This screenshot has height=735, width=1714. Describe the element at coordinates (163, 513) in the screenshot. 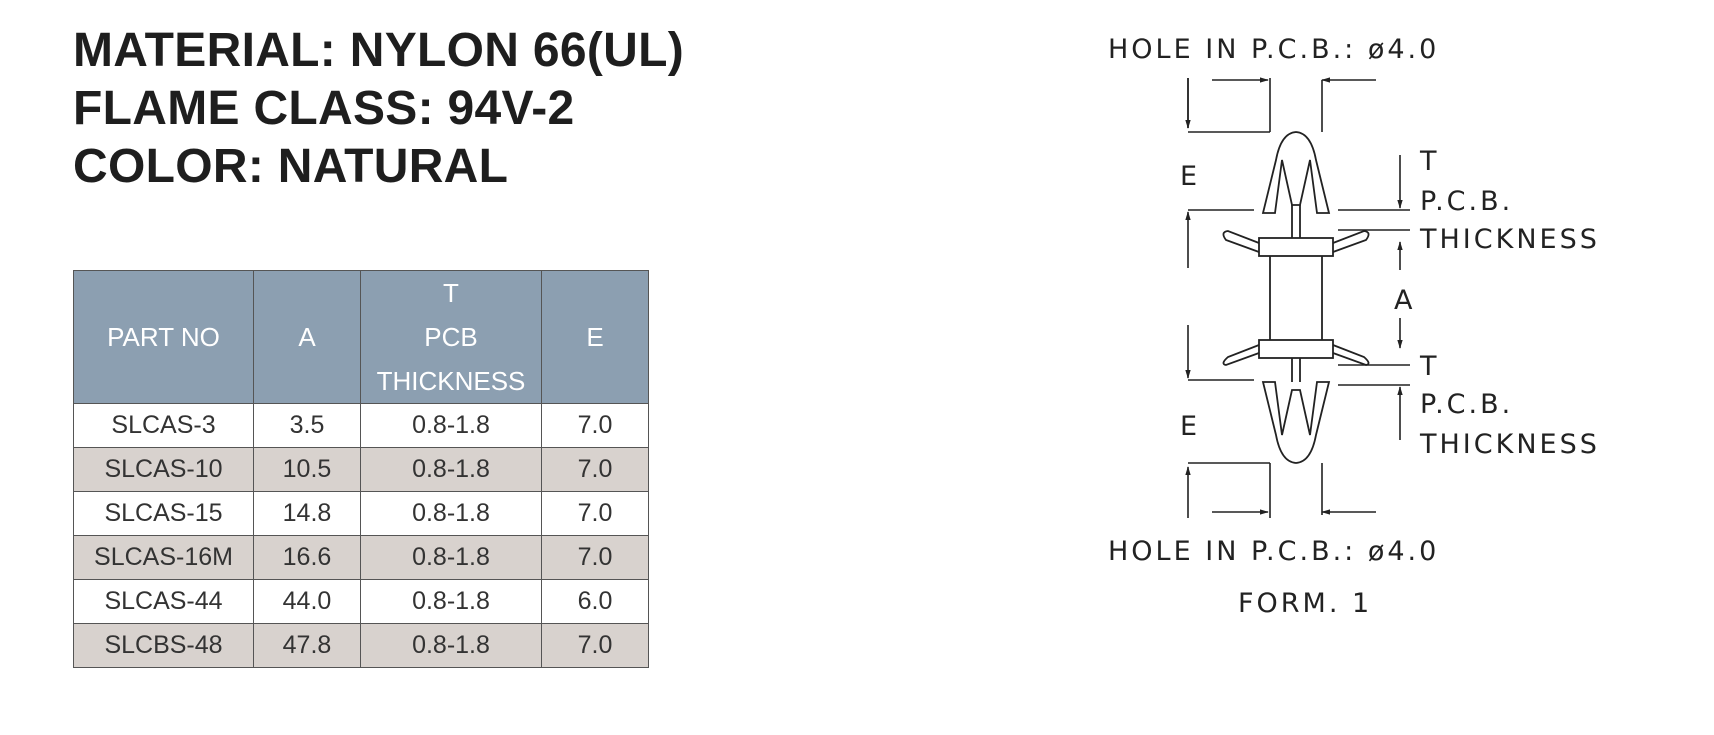

I see `cell-part-no: SLCAS-15` at that location.